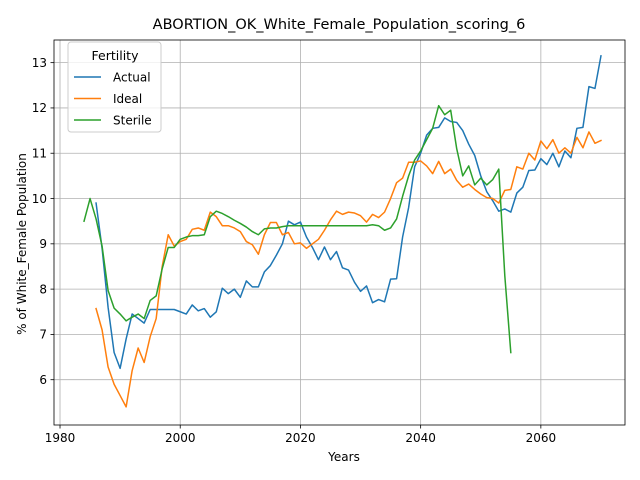 The height and width of the screenshot is (480, 640). Describe the element at coordinates (127, 99) in the screenshot. I see `legend-label-ideal: Ideal` at that location.